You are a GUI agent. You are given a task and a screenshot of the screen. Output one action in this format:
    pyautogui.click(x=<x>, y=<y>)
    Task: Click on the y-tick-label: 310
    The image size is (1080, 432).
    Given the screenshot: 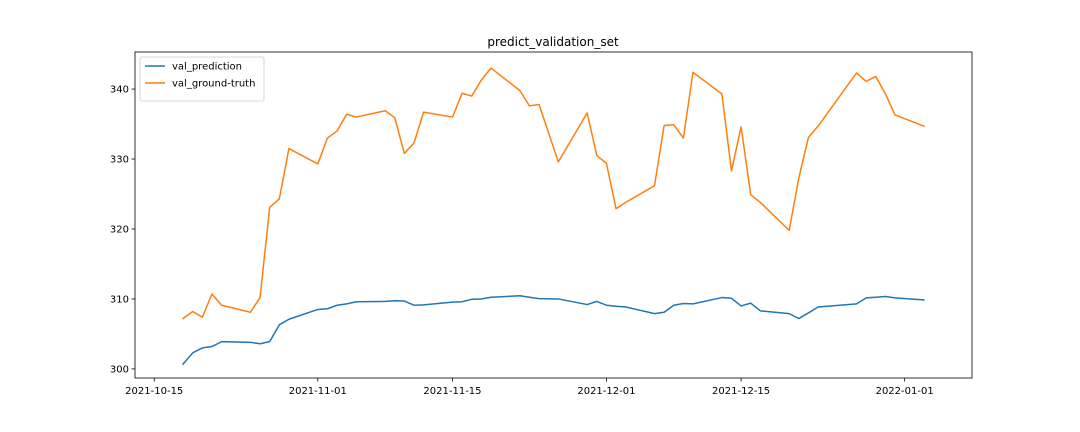 What is the action you would take?
    pyautogui.click(x=119, y=299)
    